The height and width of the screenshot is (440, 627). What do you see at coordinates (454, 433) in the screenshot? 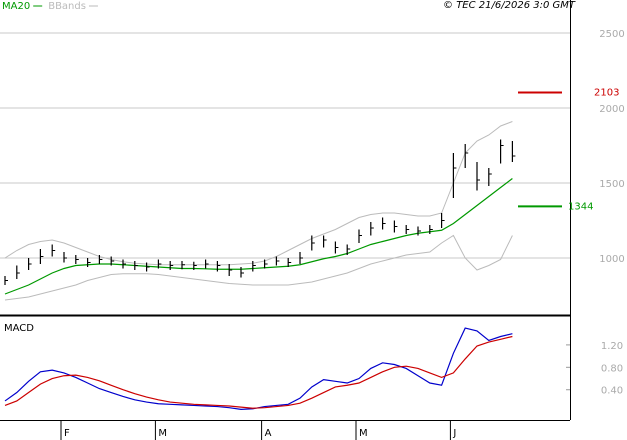
I see `x-tick-label: J` at bounding box center [454, 433].